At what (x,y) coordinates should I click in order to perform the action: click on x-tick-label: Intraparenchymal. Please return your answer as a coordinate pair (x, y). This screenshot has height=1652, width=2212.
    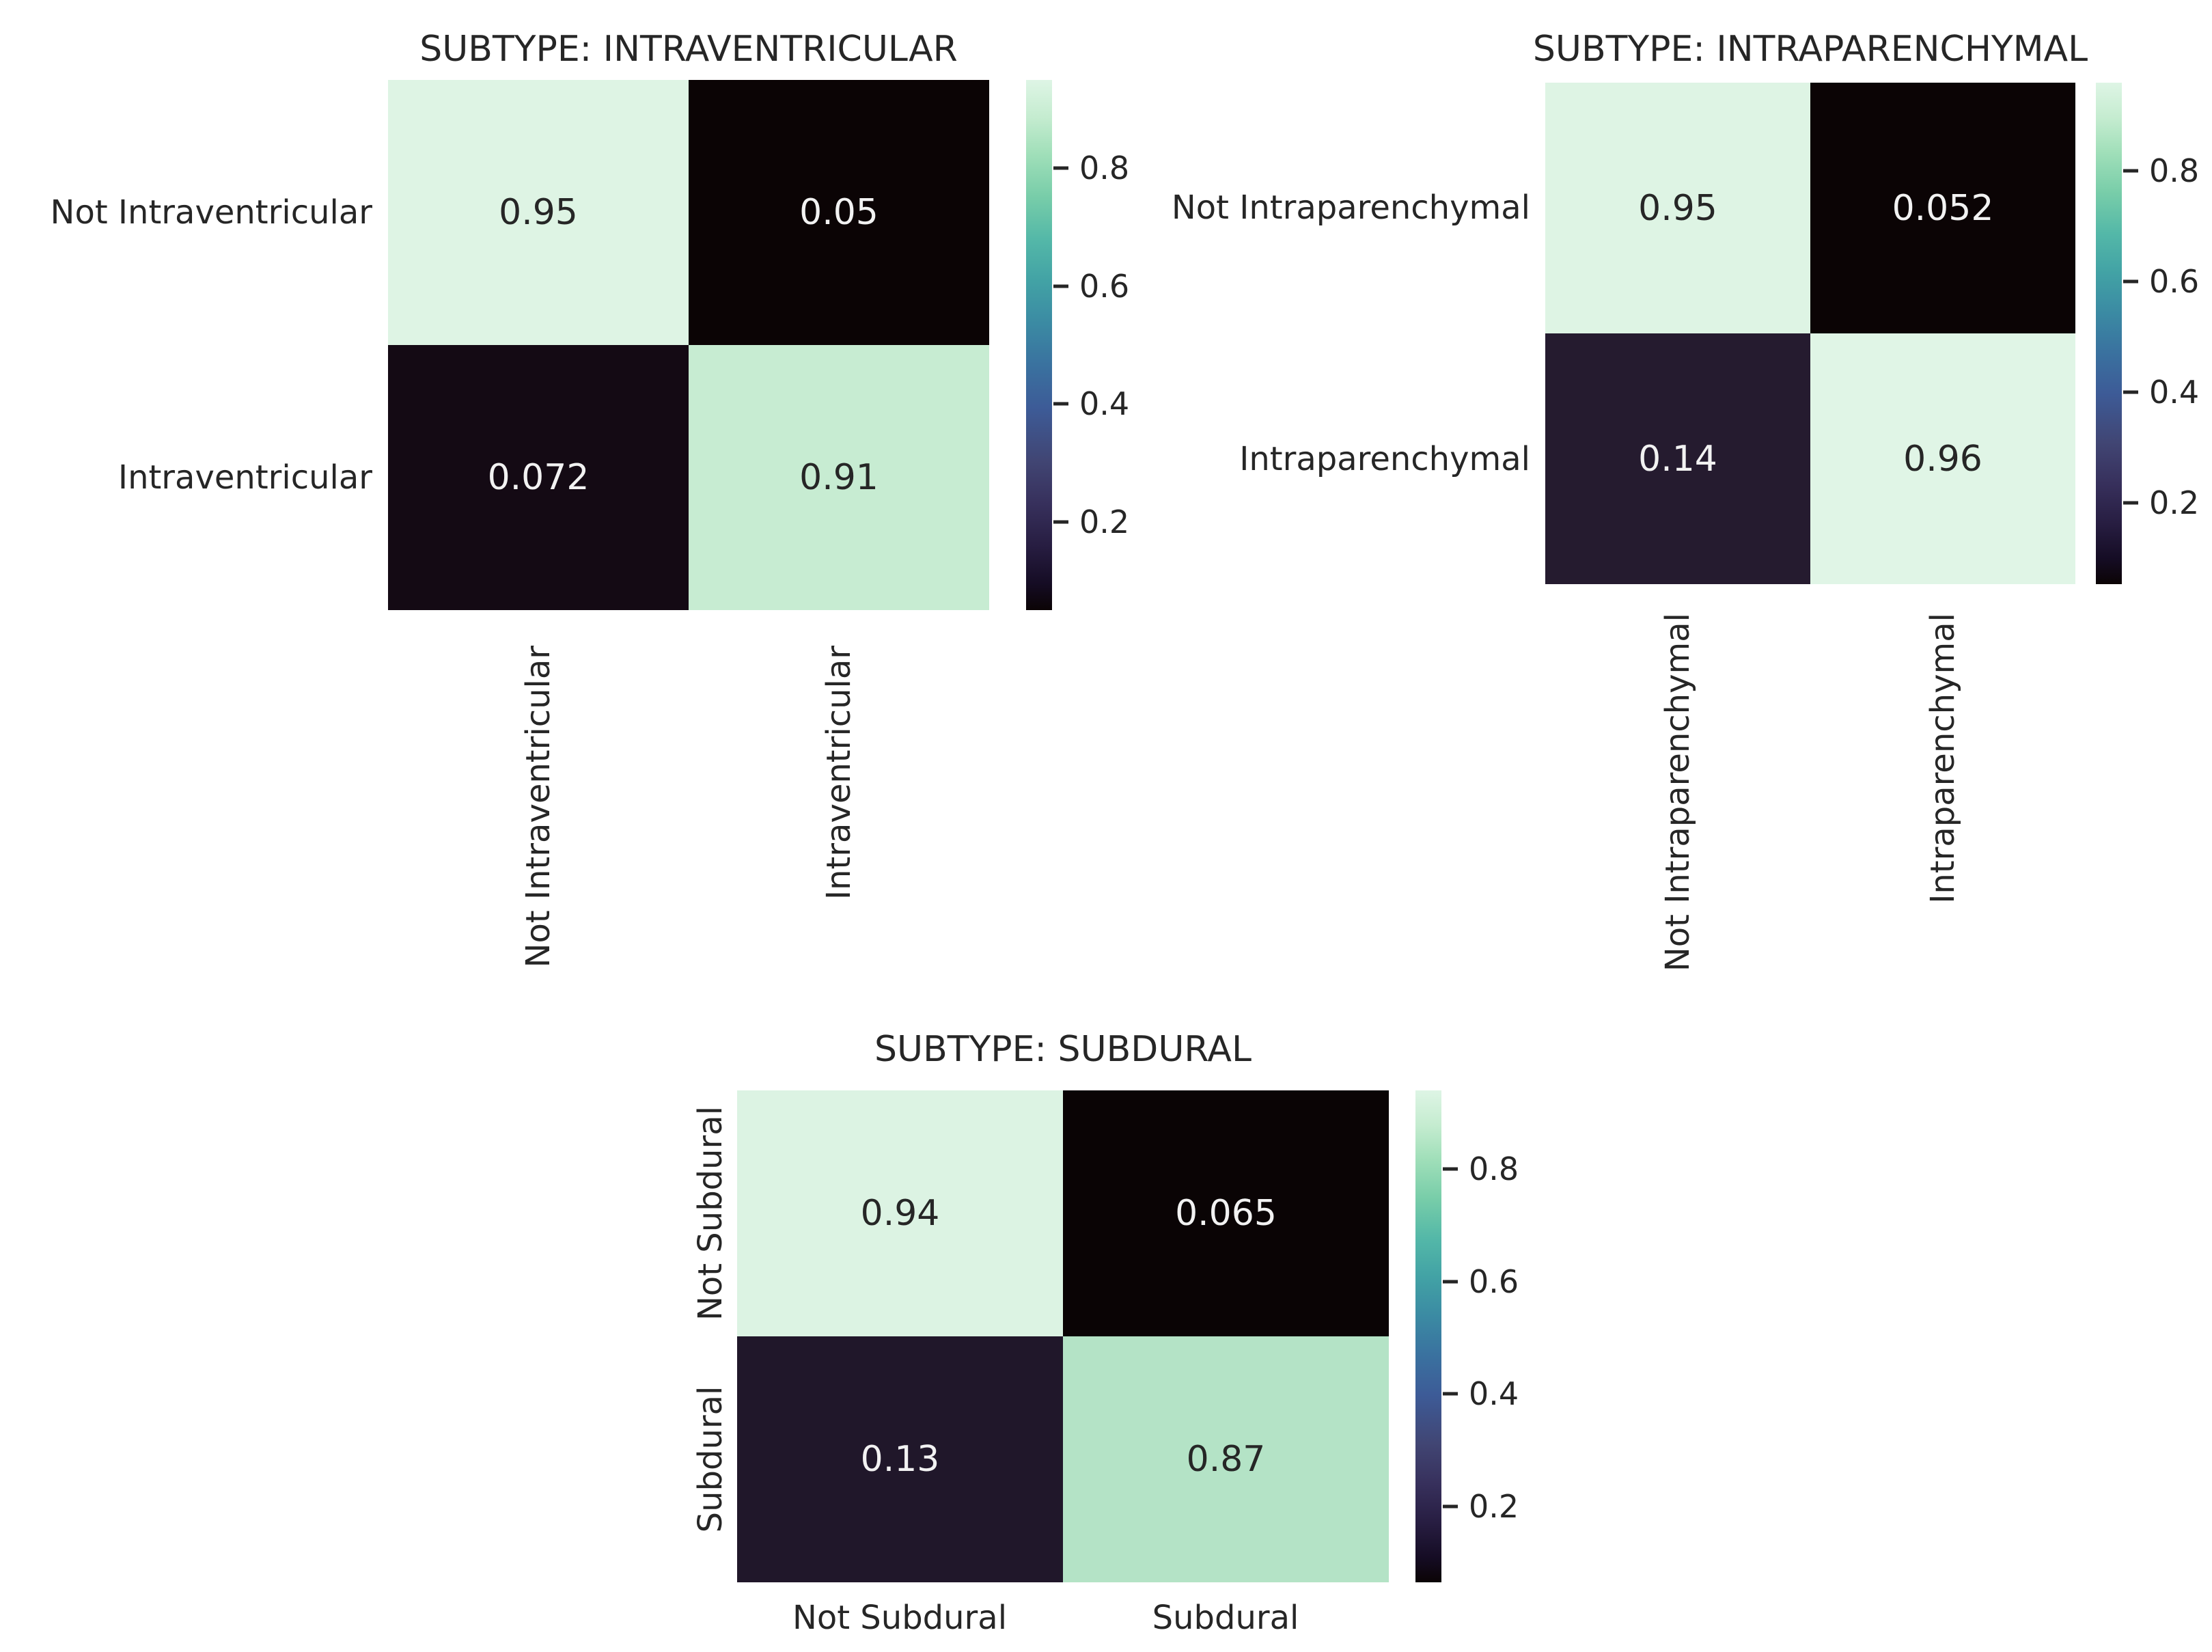
    Looking at the image, I should click on (1943, 758).